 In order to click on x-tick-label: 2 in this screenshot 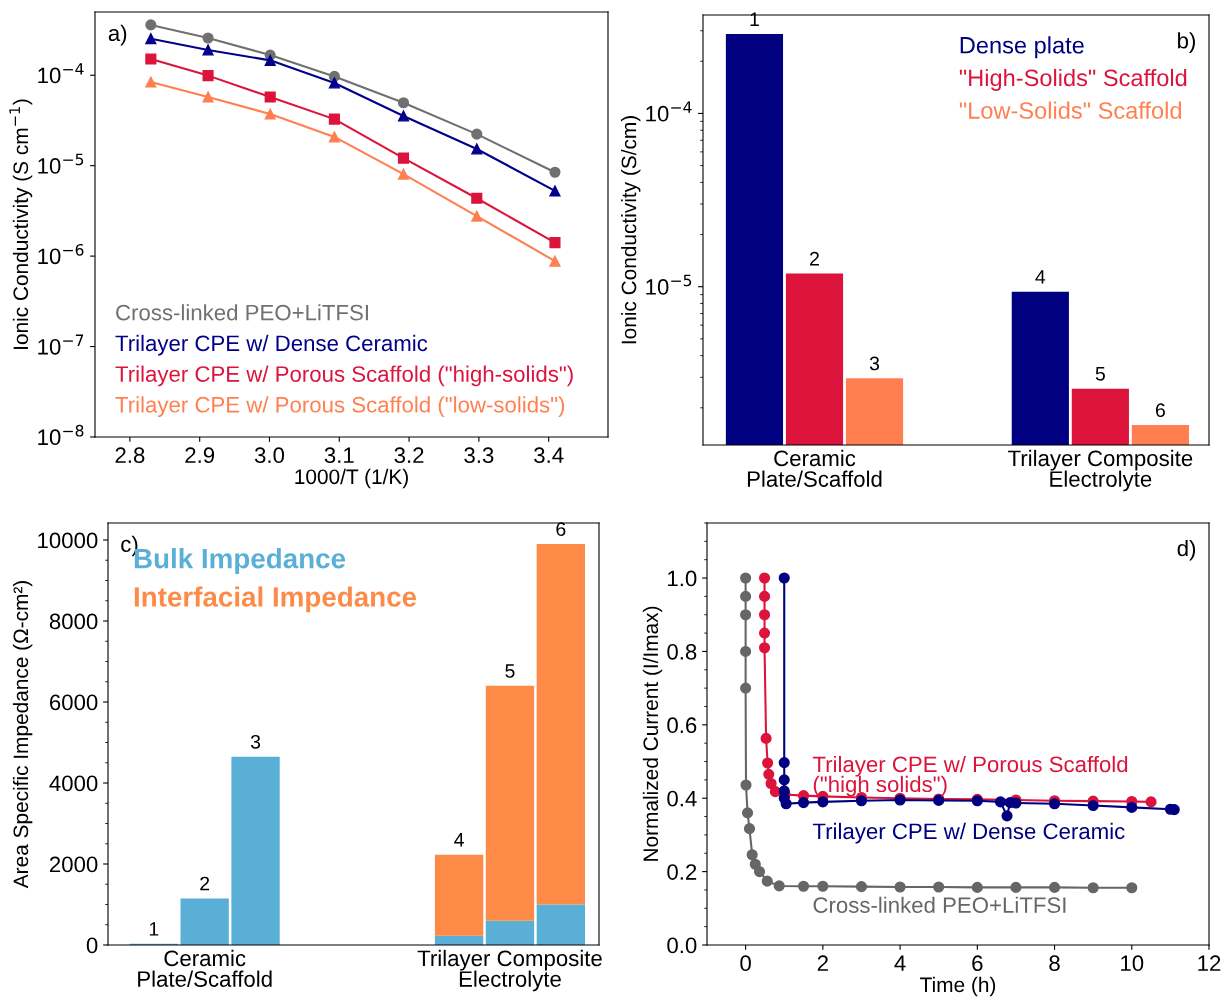, I will do `click(822, 963)`.